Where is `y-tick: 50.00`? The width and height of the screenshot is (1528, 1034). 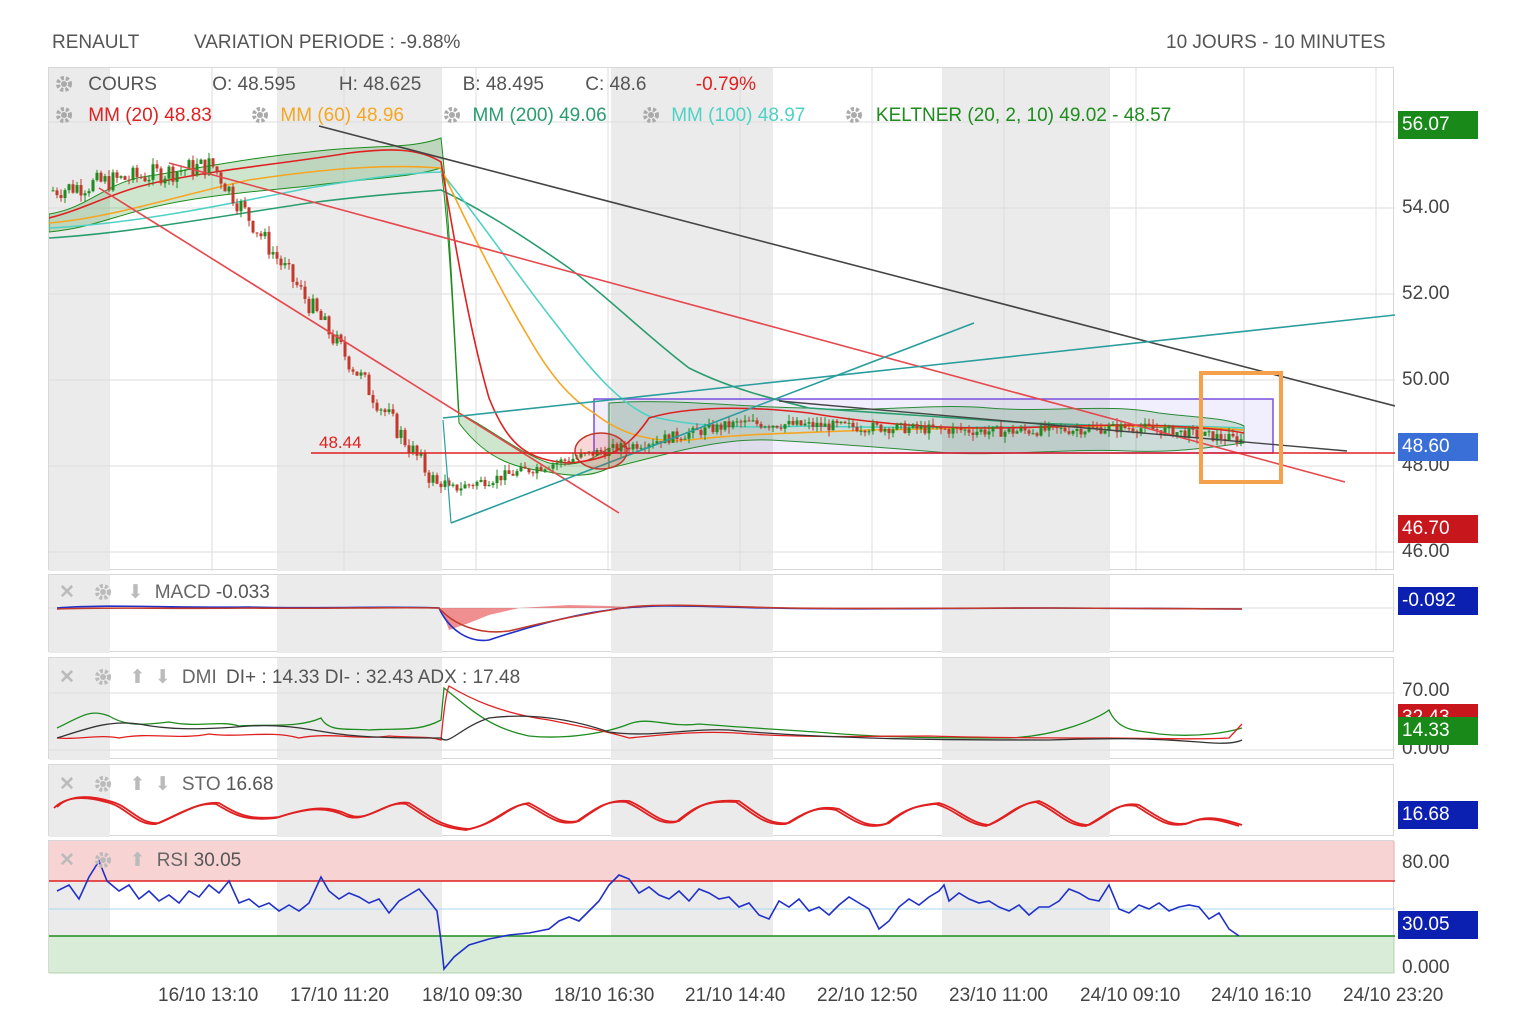
y-tick: 50.00 is located at coordinates (1426, 379).